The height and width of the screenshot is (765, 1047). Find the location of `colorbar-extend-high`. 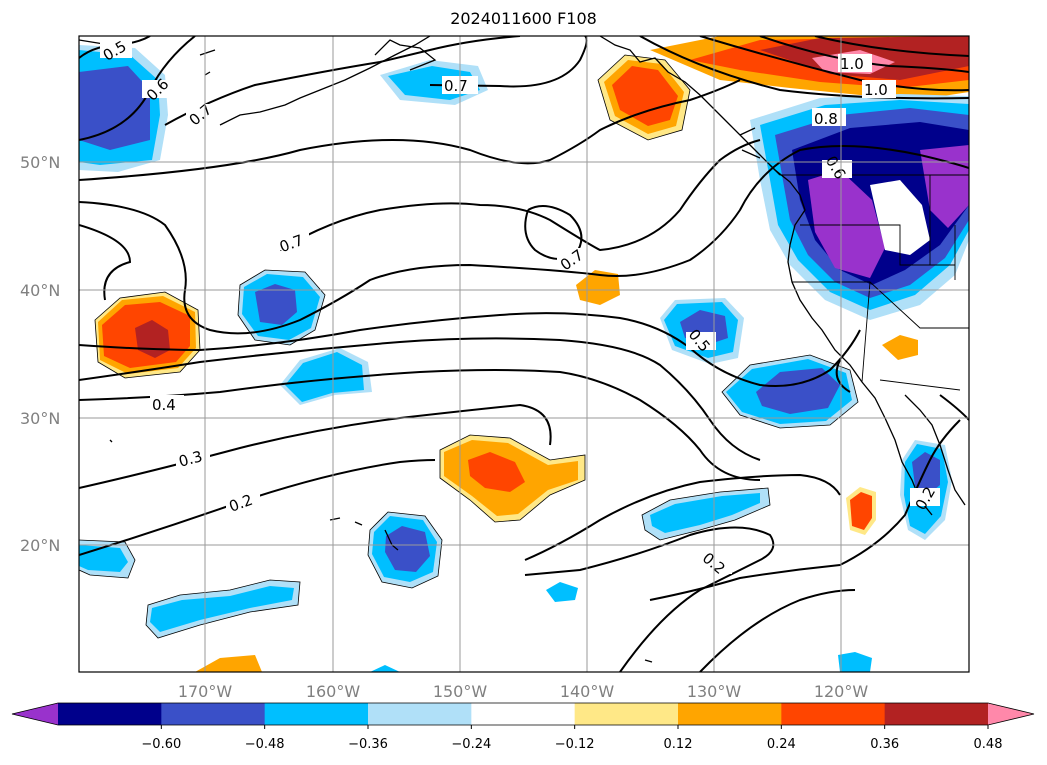

colorbar-extend-high is located at coordinates (1011, 714).